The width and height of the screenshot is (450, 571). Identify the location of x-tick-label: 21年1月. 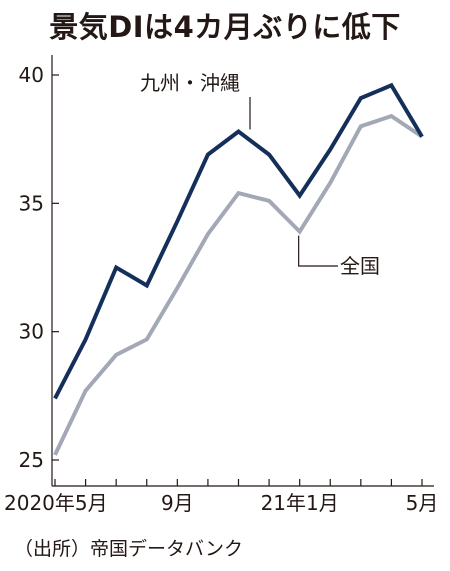
(300, 503).